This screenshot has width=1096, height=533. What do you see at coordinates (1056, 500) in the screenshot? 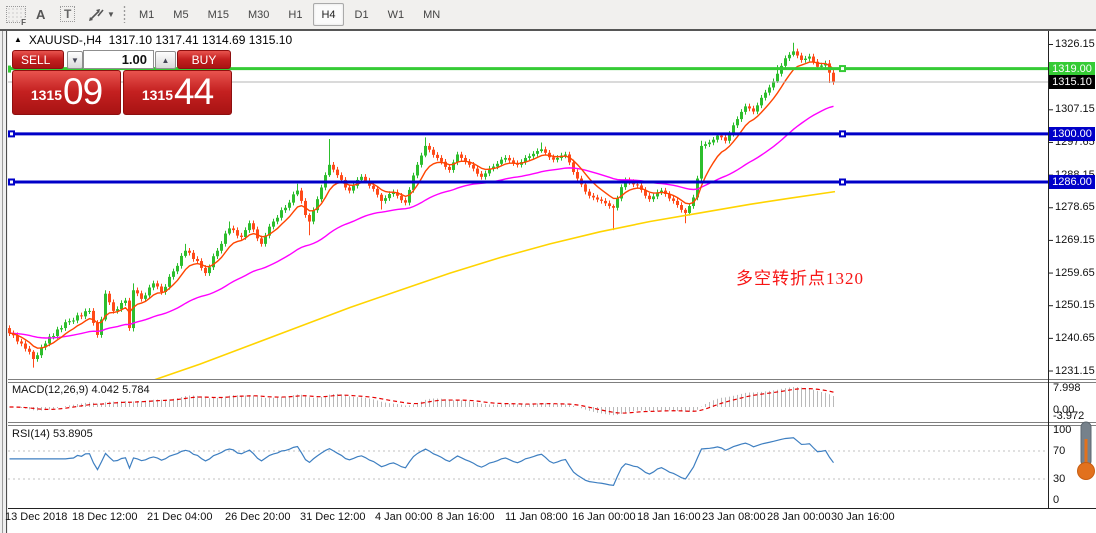
I see `rsi-scale-label: 0` at bounding box center [1056, 500].